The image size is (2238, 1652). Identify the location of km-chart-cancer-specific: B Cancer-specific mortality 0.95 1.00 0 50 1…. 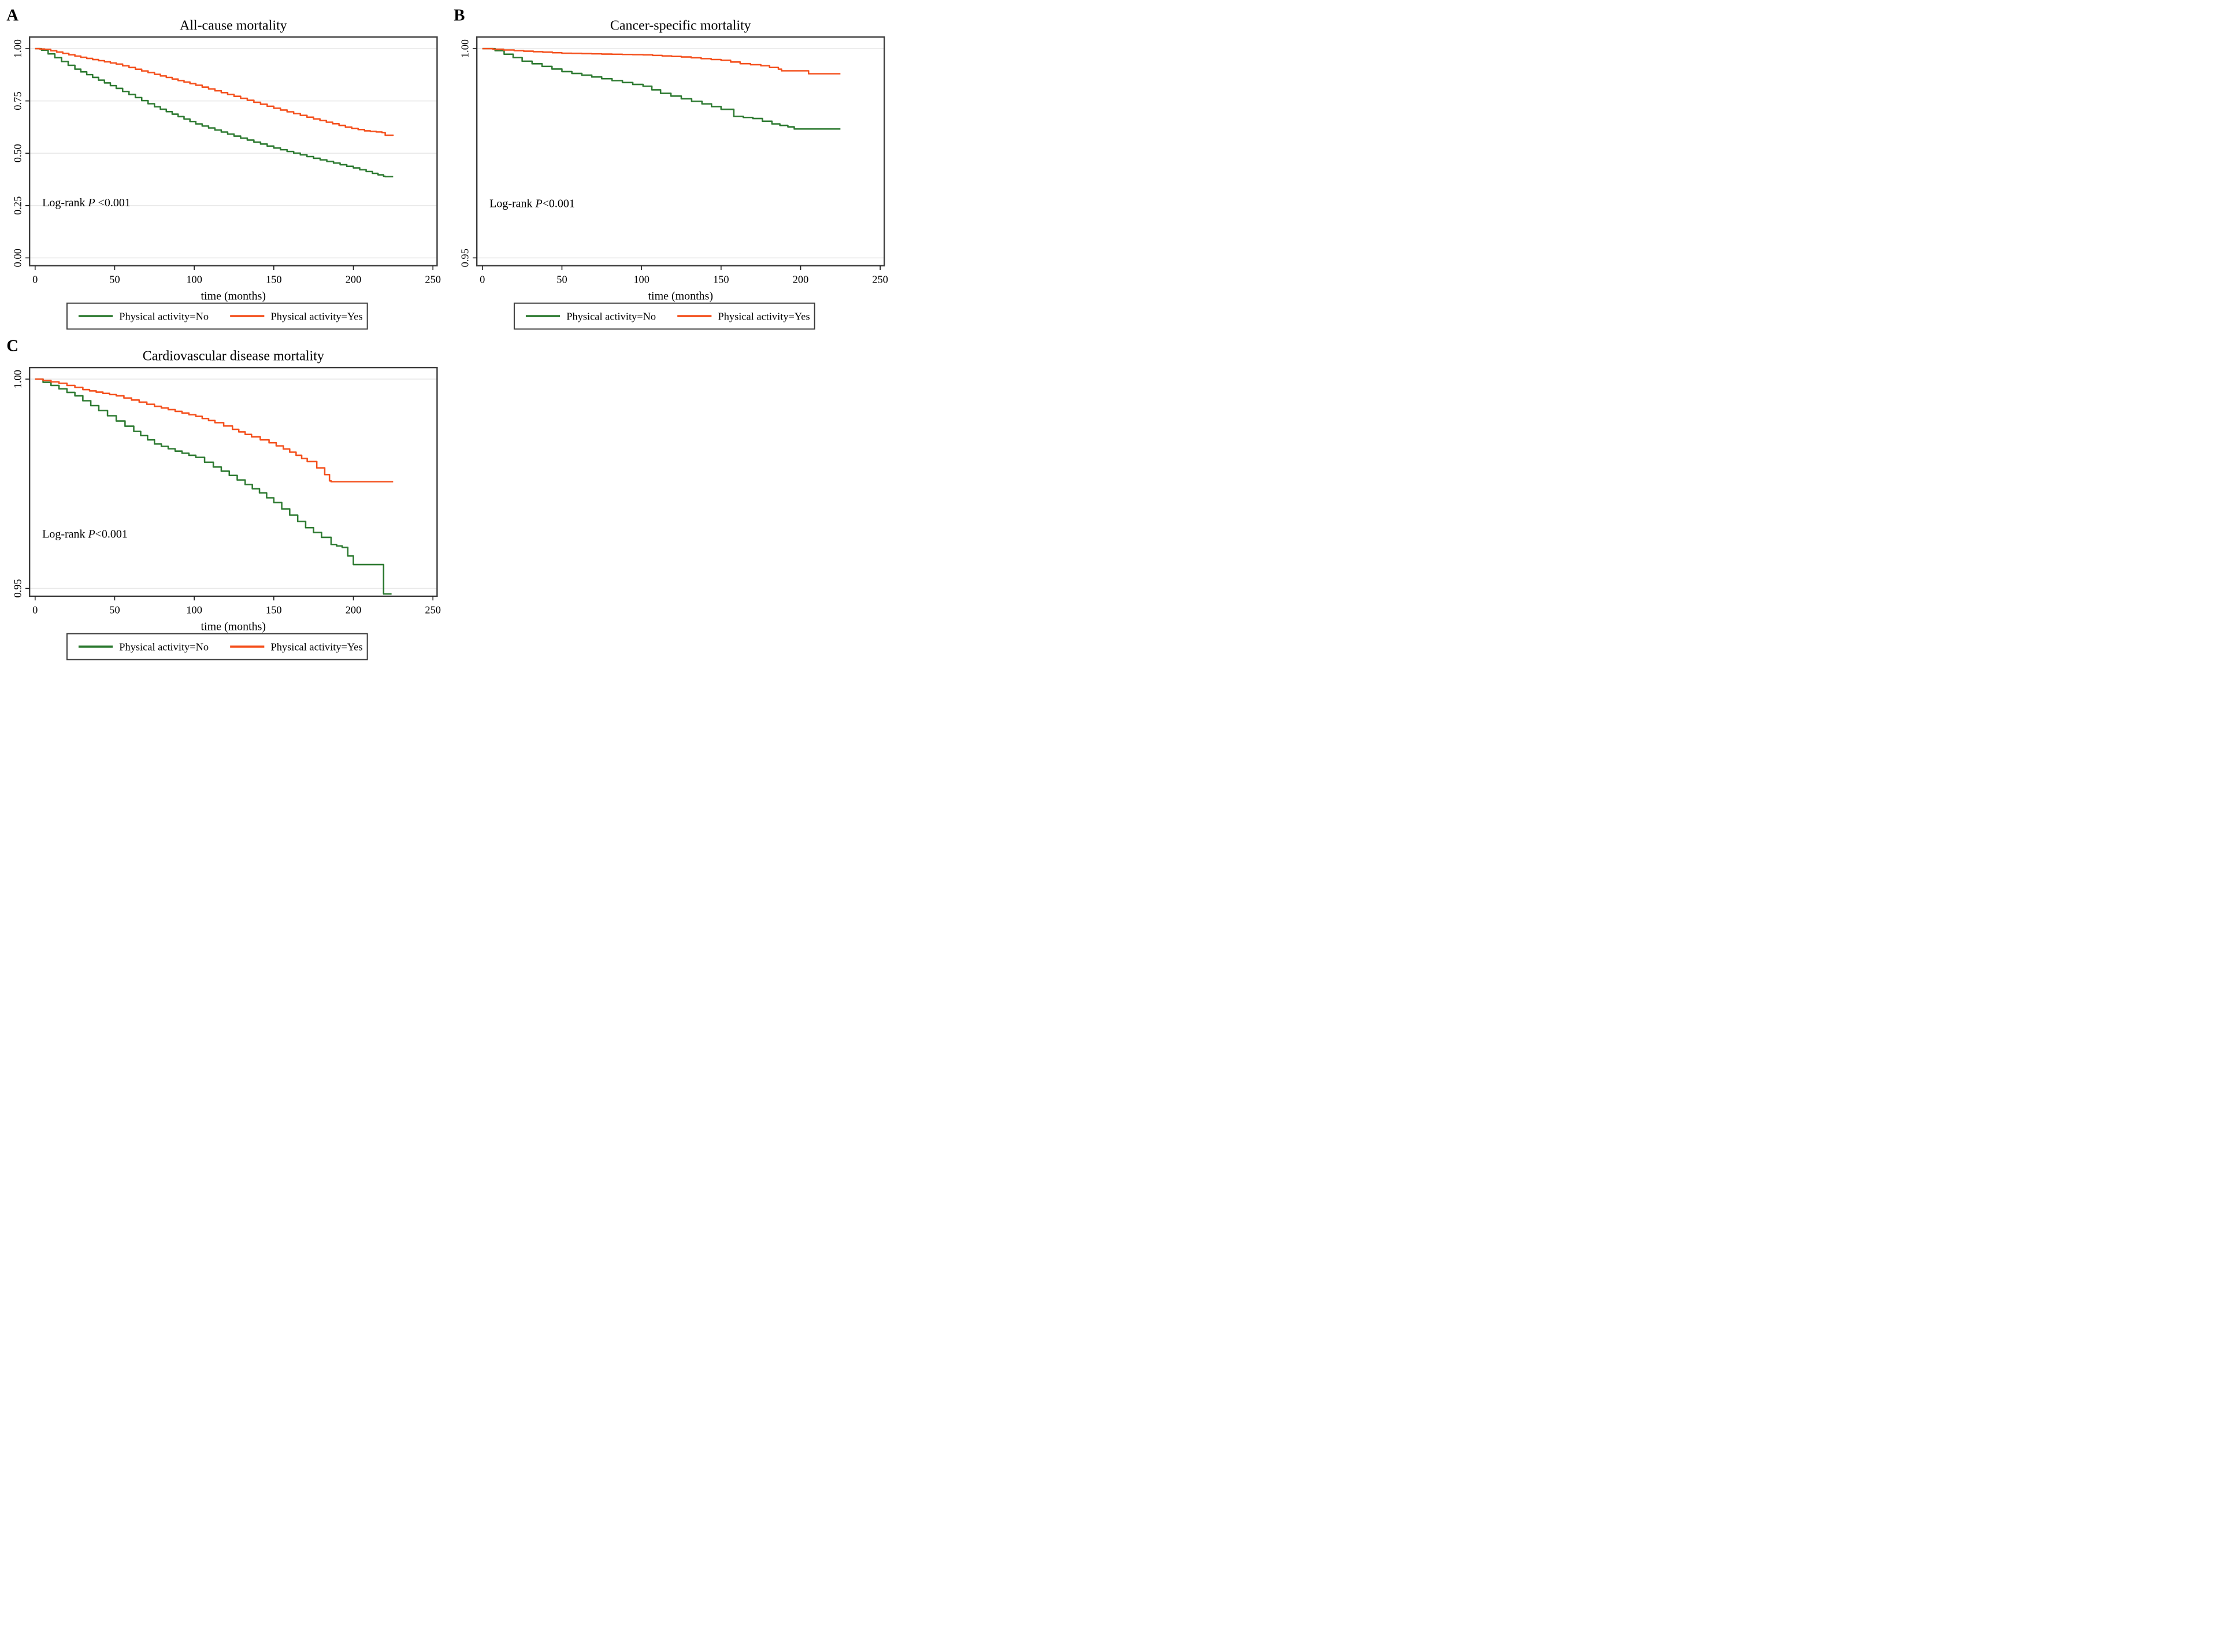
(671, 168).